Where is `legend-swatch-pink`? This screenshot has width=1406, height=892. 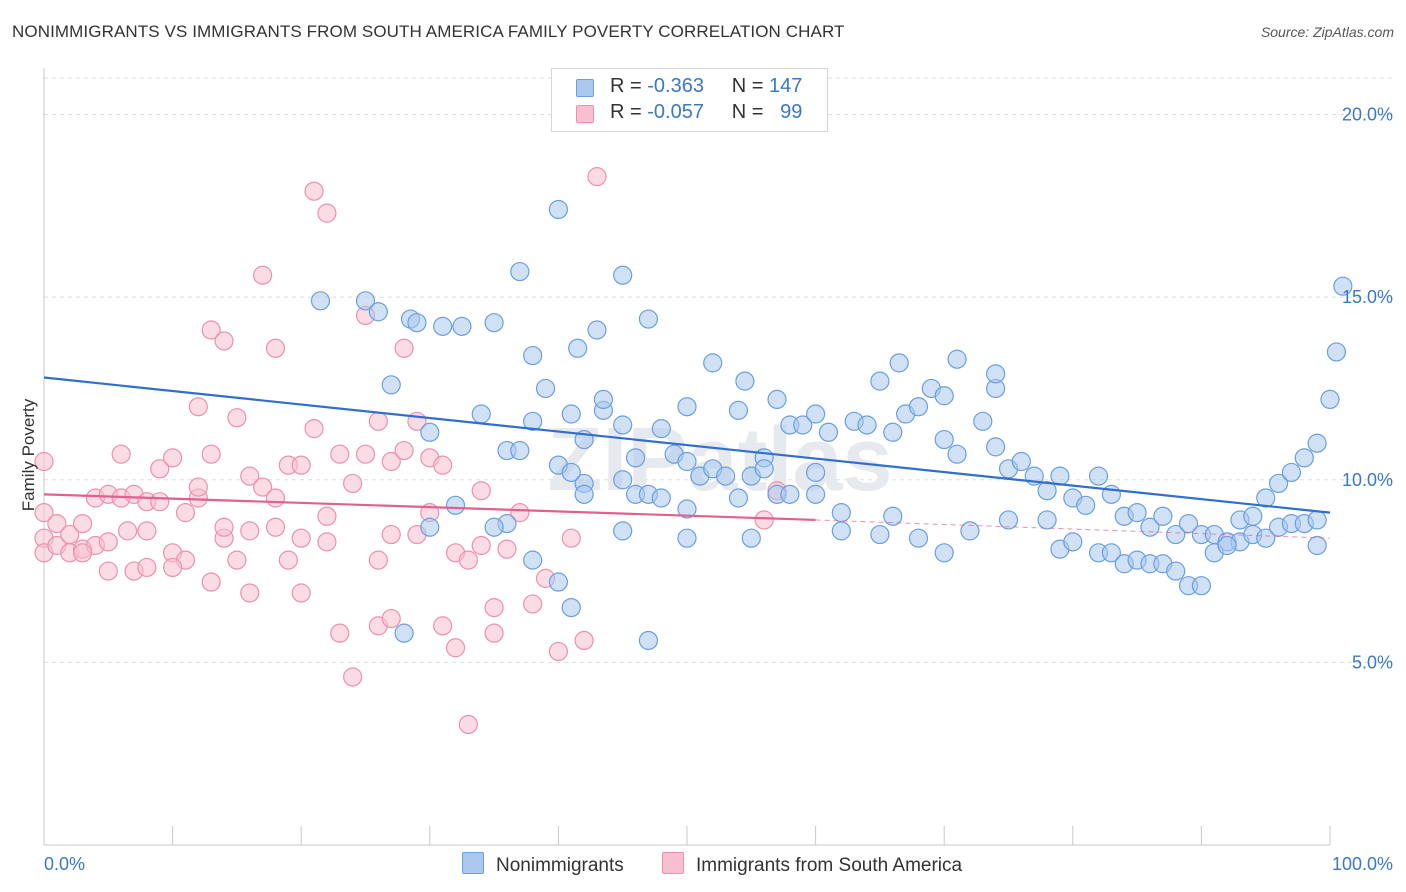
legend-swatch-pink is located at coordinates (585, 114).